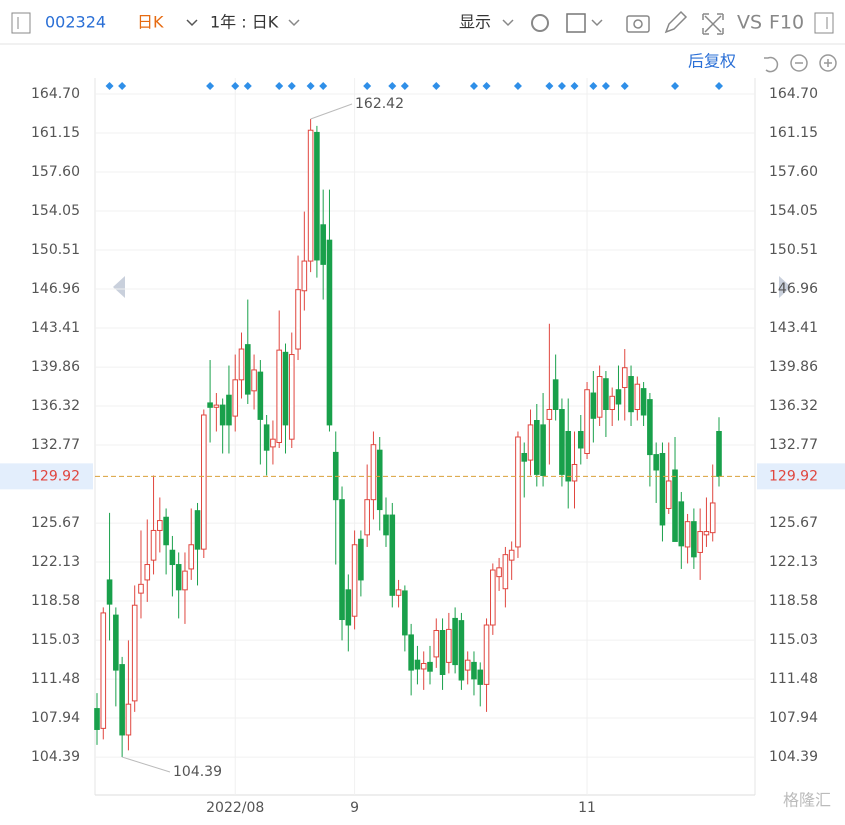  Describe the element at coordinates (793, 133) in the screenshot. I see `y2-tick-label: 161.15` at that location.